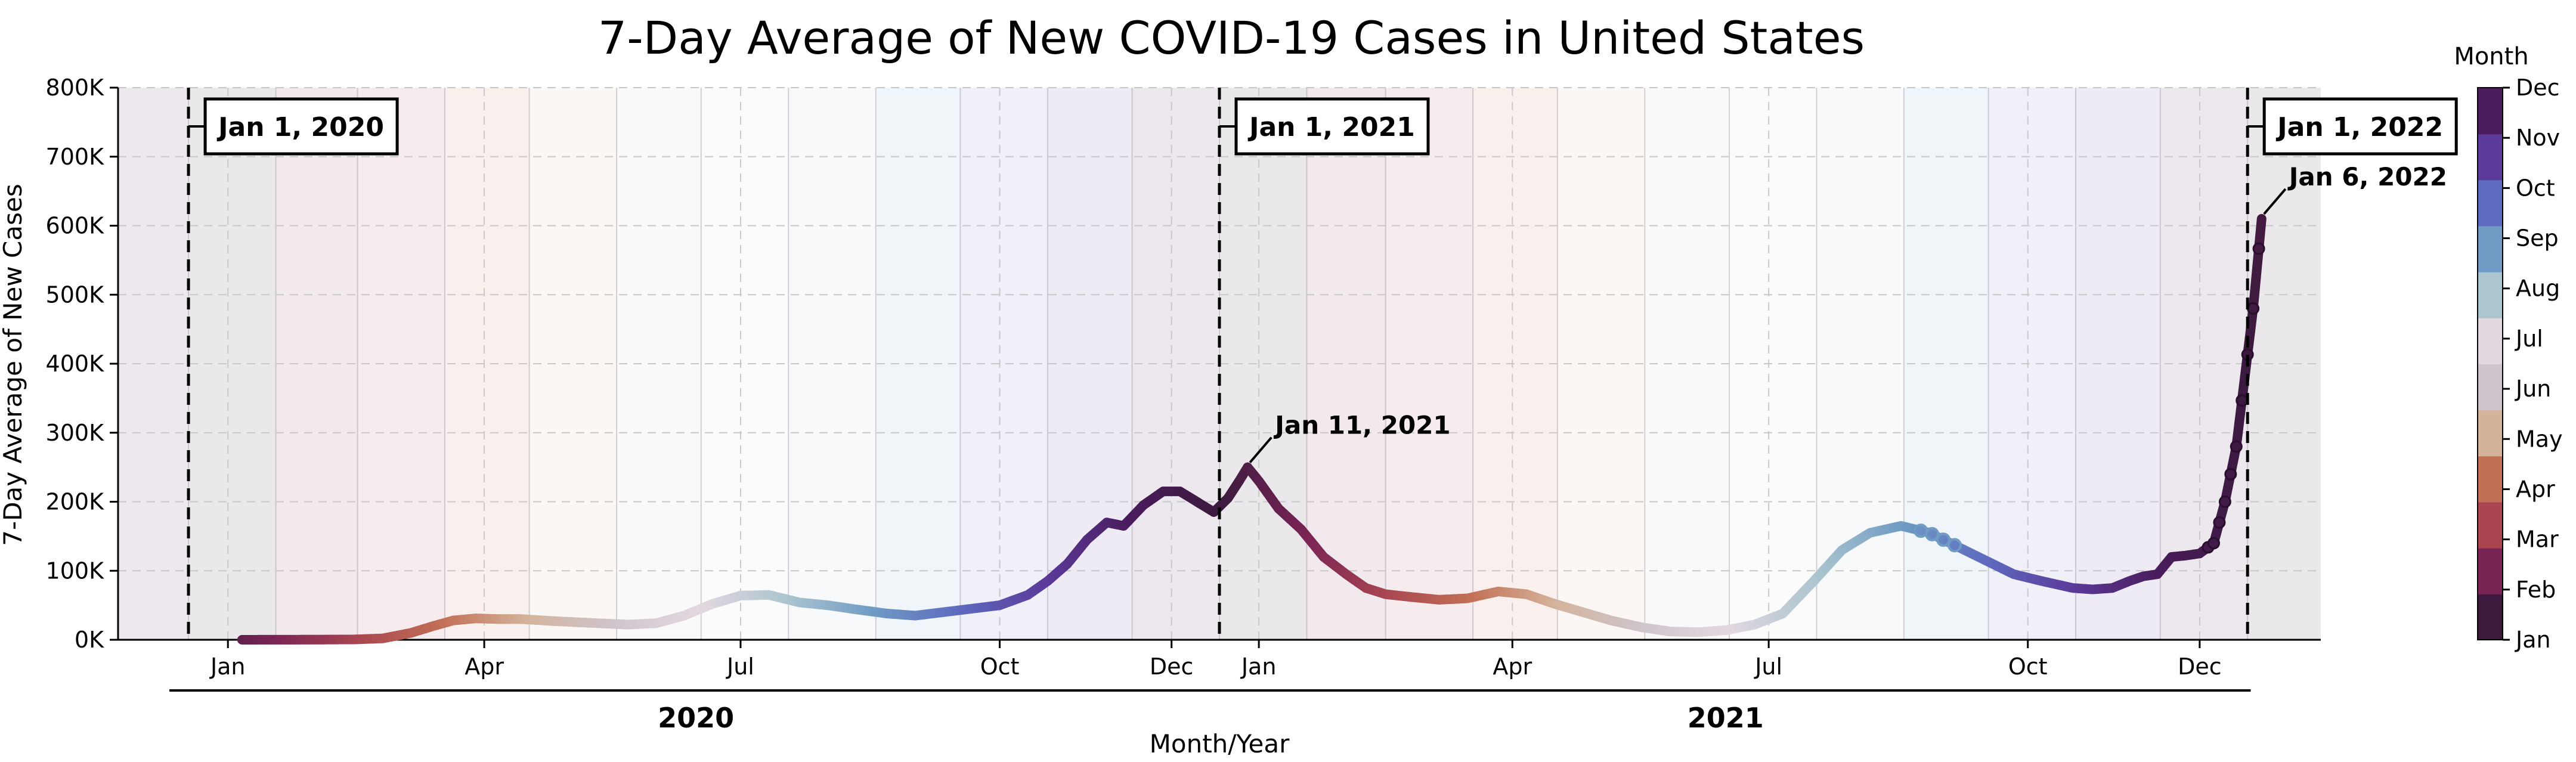 The image size is (2576, 762). What do you see at coordinates (2536, 590) in the screenshot?
I see `colorbar-tick-label: Feb` at bounding box center [2536, 590].